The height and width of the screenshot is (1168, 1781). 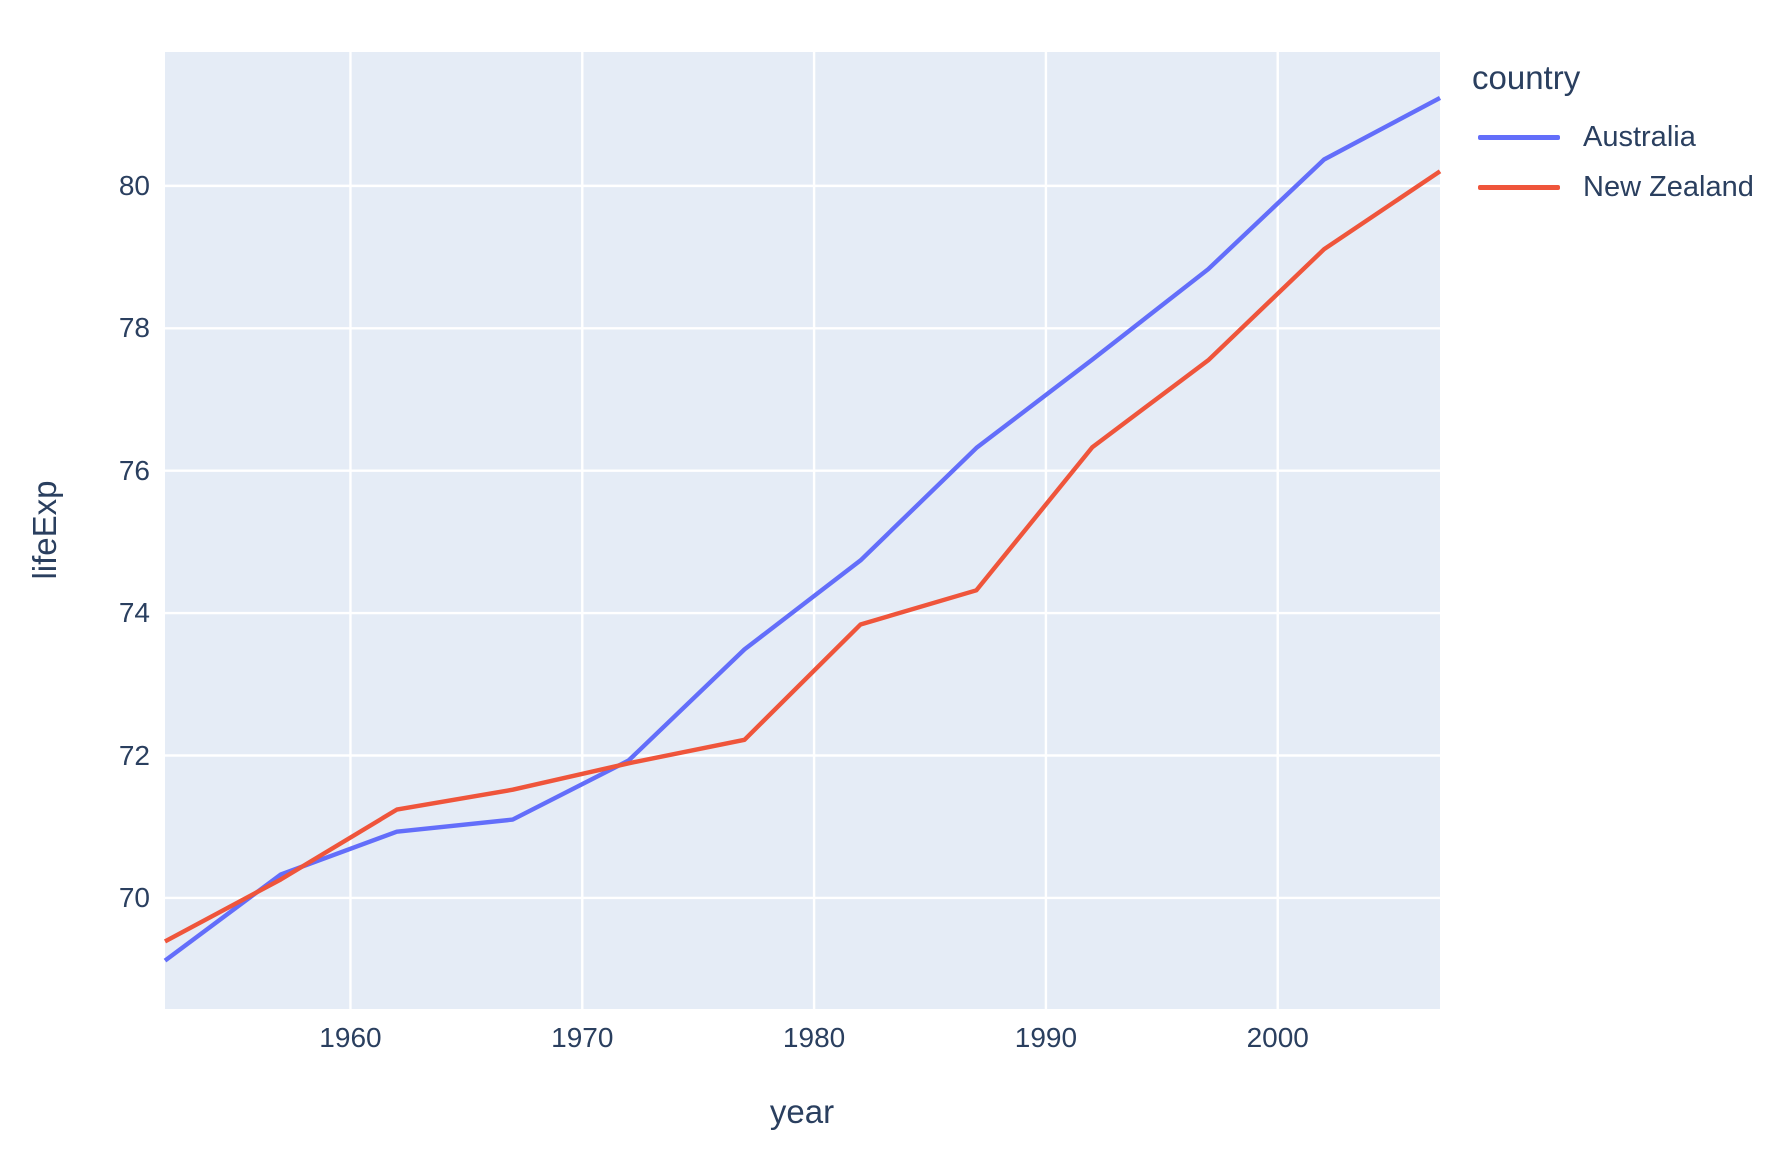 I want to click on legend-line-swatch-new-zealand, so click(x=1519, y=187).